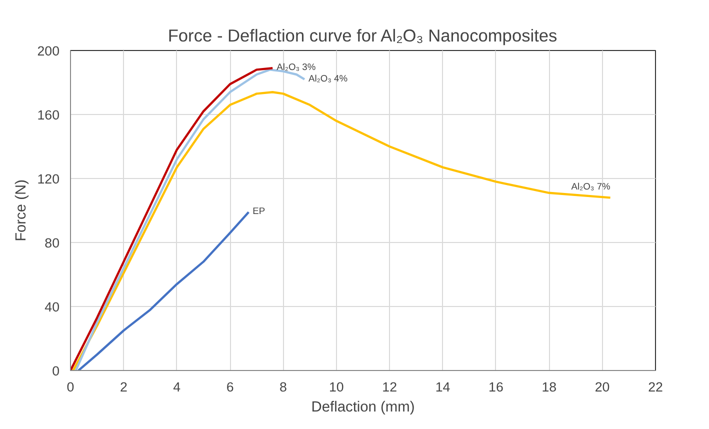 The height and width of the screenshot is (429, 709). What do you see at coordinates (363, 408) in the screenshot?
I see `x-axis-title: Deflaction (mm)` at bounding box center [363, 408].